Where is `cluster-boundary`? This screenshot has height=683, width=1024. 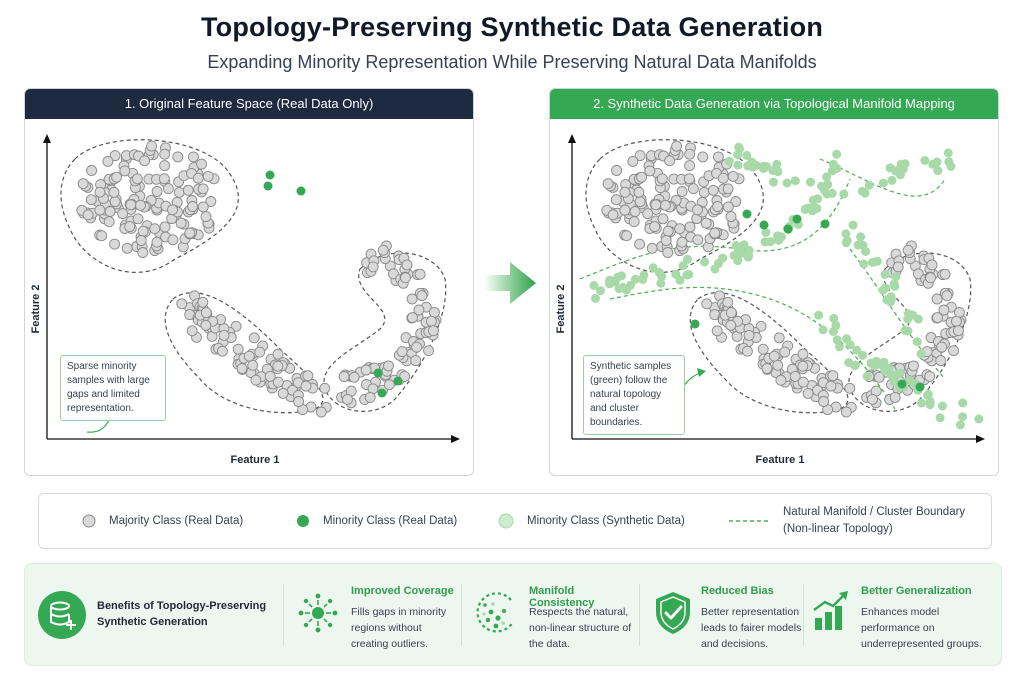
cluster-boundary is located at coordinates (149, 206).